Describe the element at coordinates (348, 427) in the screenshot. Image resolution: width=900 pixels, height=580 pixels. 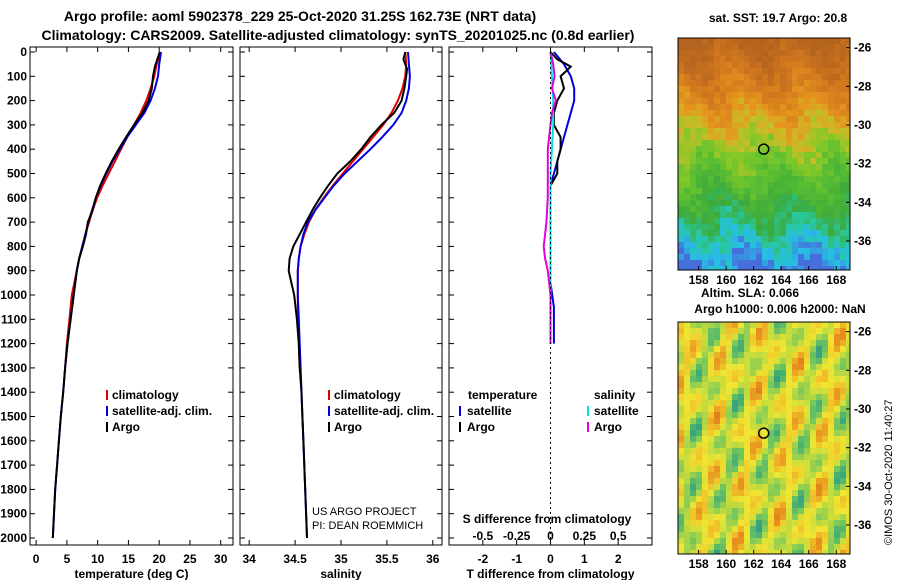
I see `legend-label-argo: Argo` at that location.